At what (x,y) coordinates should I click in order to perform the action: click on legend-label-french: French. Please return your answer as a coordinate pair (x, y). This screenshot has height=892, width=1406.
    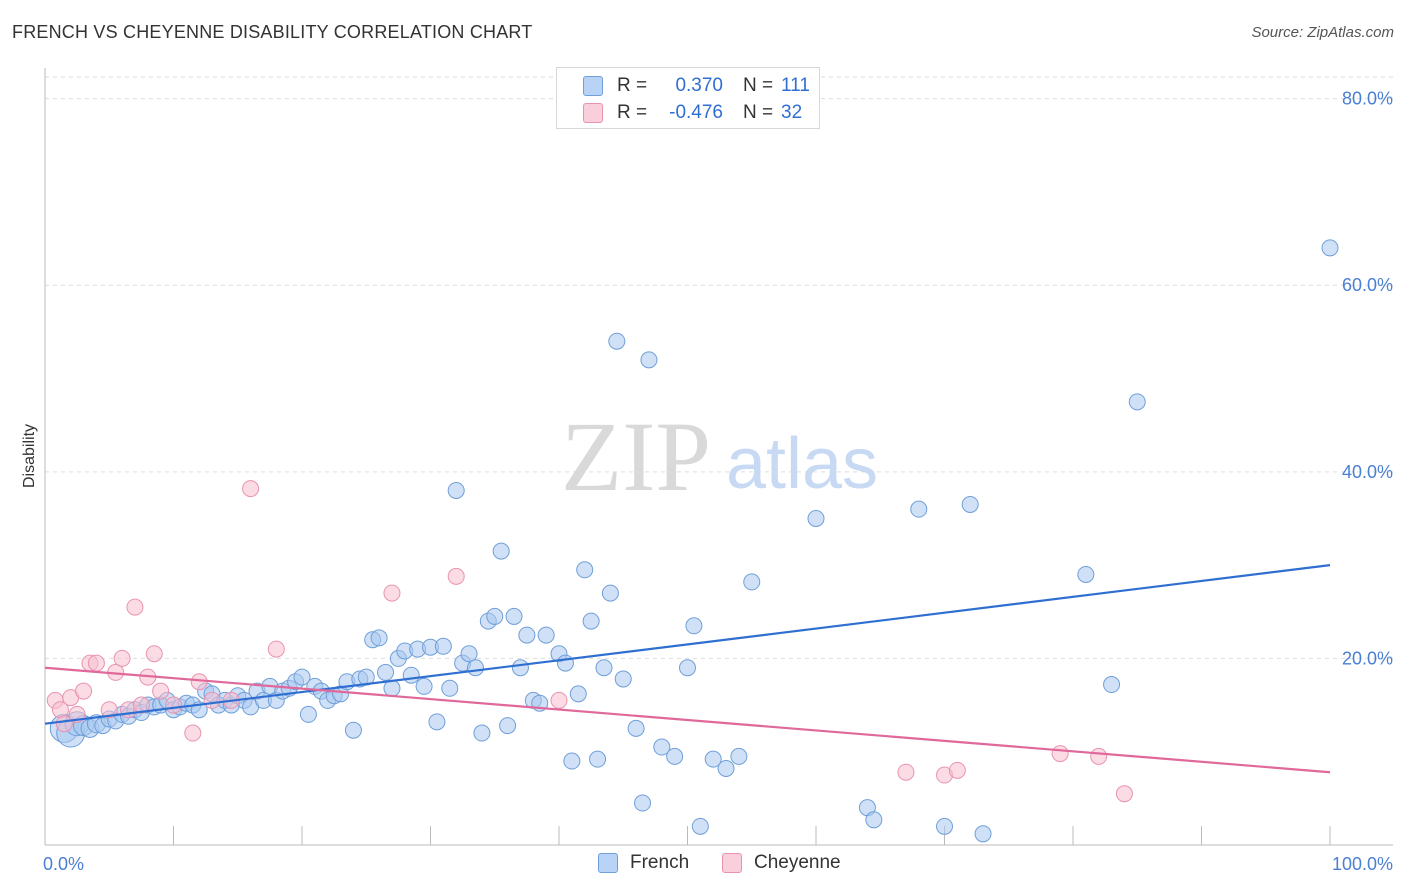
    Looking at the image, I should click on (660, 862).